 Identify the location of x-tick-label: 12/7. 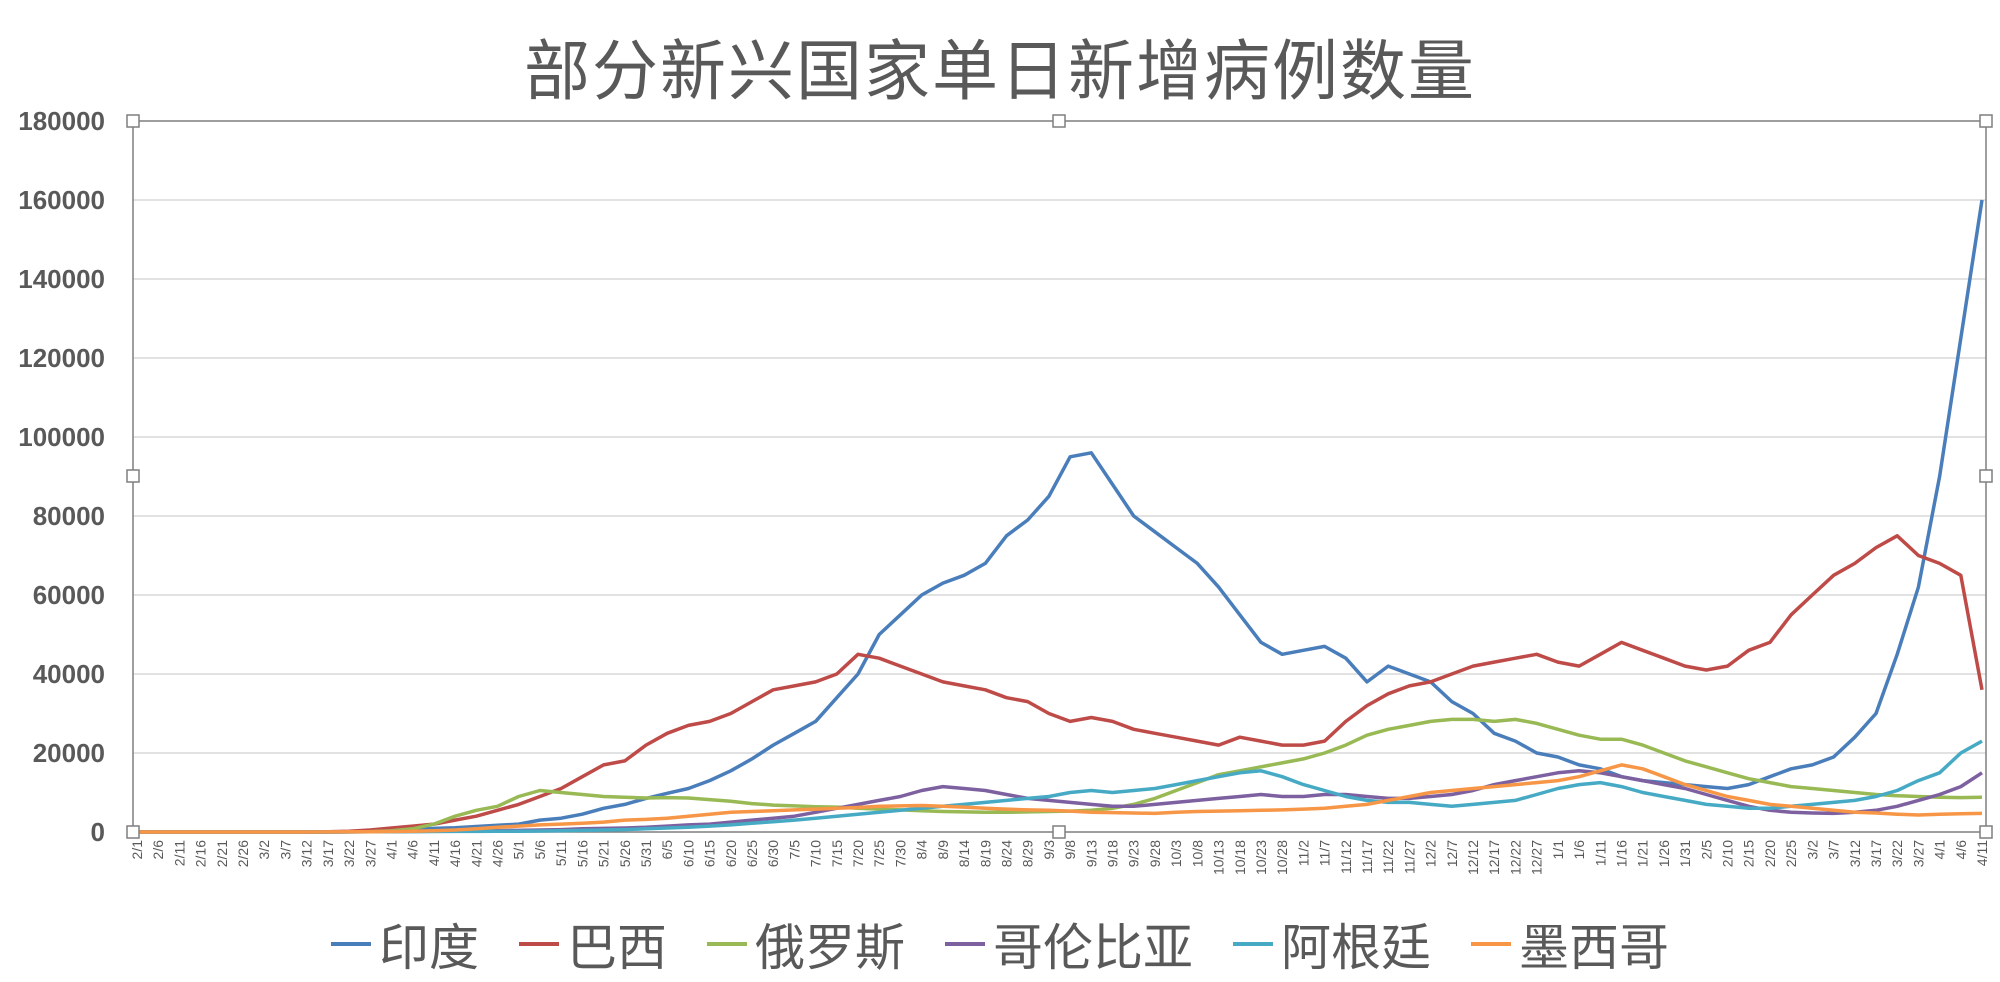
(1452, 853).